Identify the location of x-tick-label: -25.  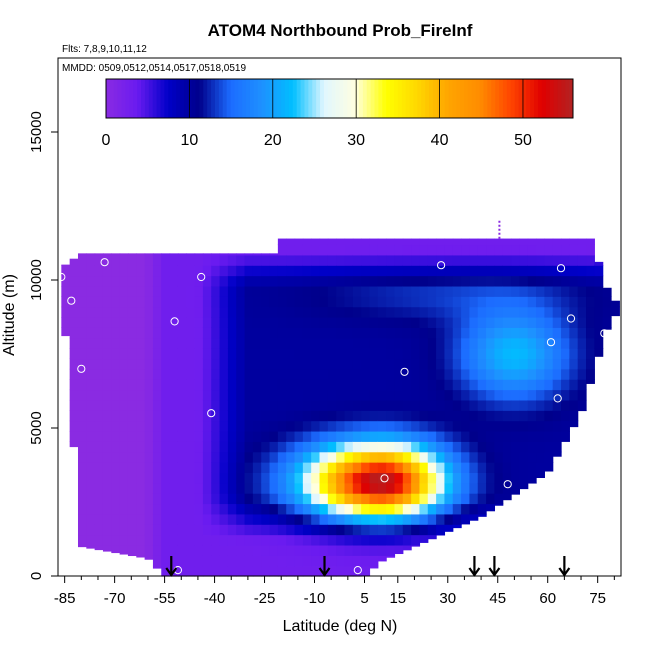
(265, 598).